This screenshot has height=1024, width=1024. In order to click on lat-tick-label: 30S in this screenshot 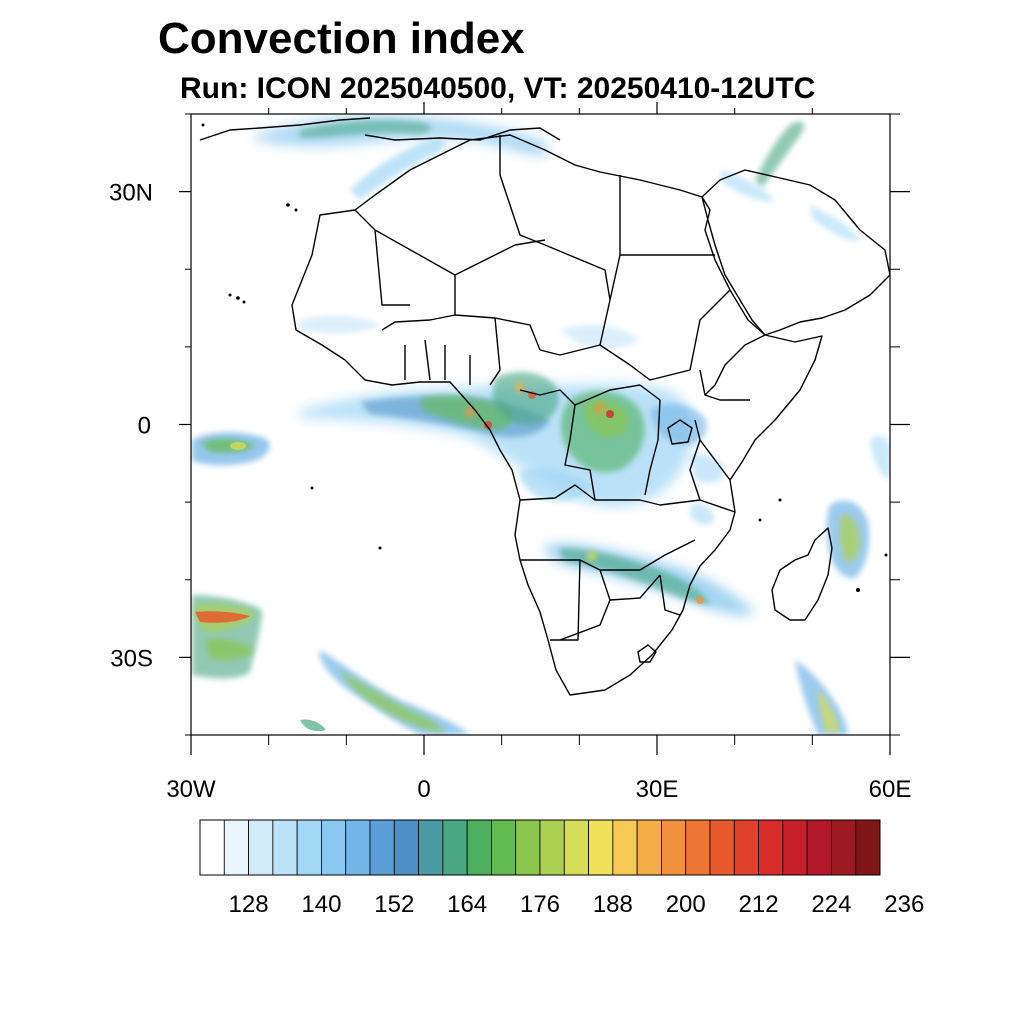, I will do `click(131, 658)`.